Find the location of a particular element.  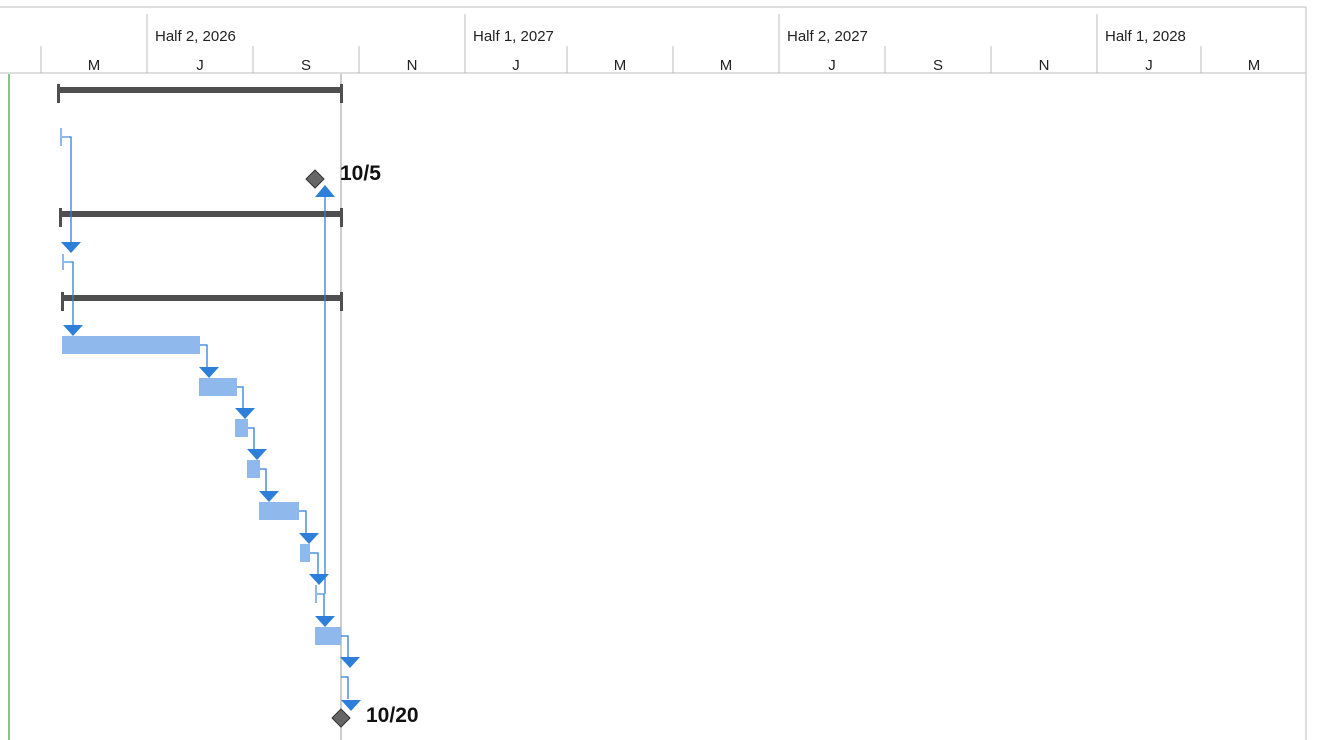

milestone: 10/20 is located at coordinates (375, 716).